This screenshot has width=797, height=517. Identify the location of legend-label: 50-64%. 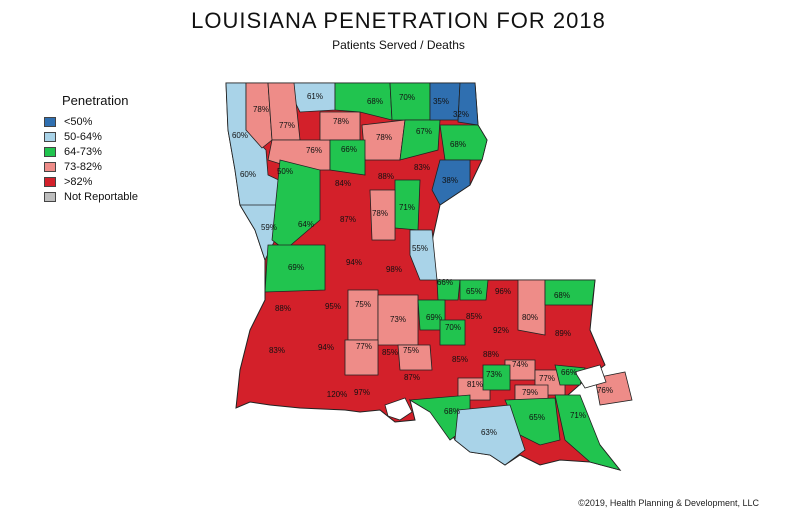
(83, 136).